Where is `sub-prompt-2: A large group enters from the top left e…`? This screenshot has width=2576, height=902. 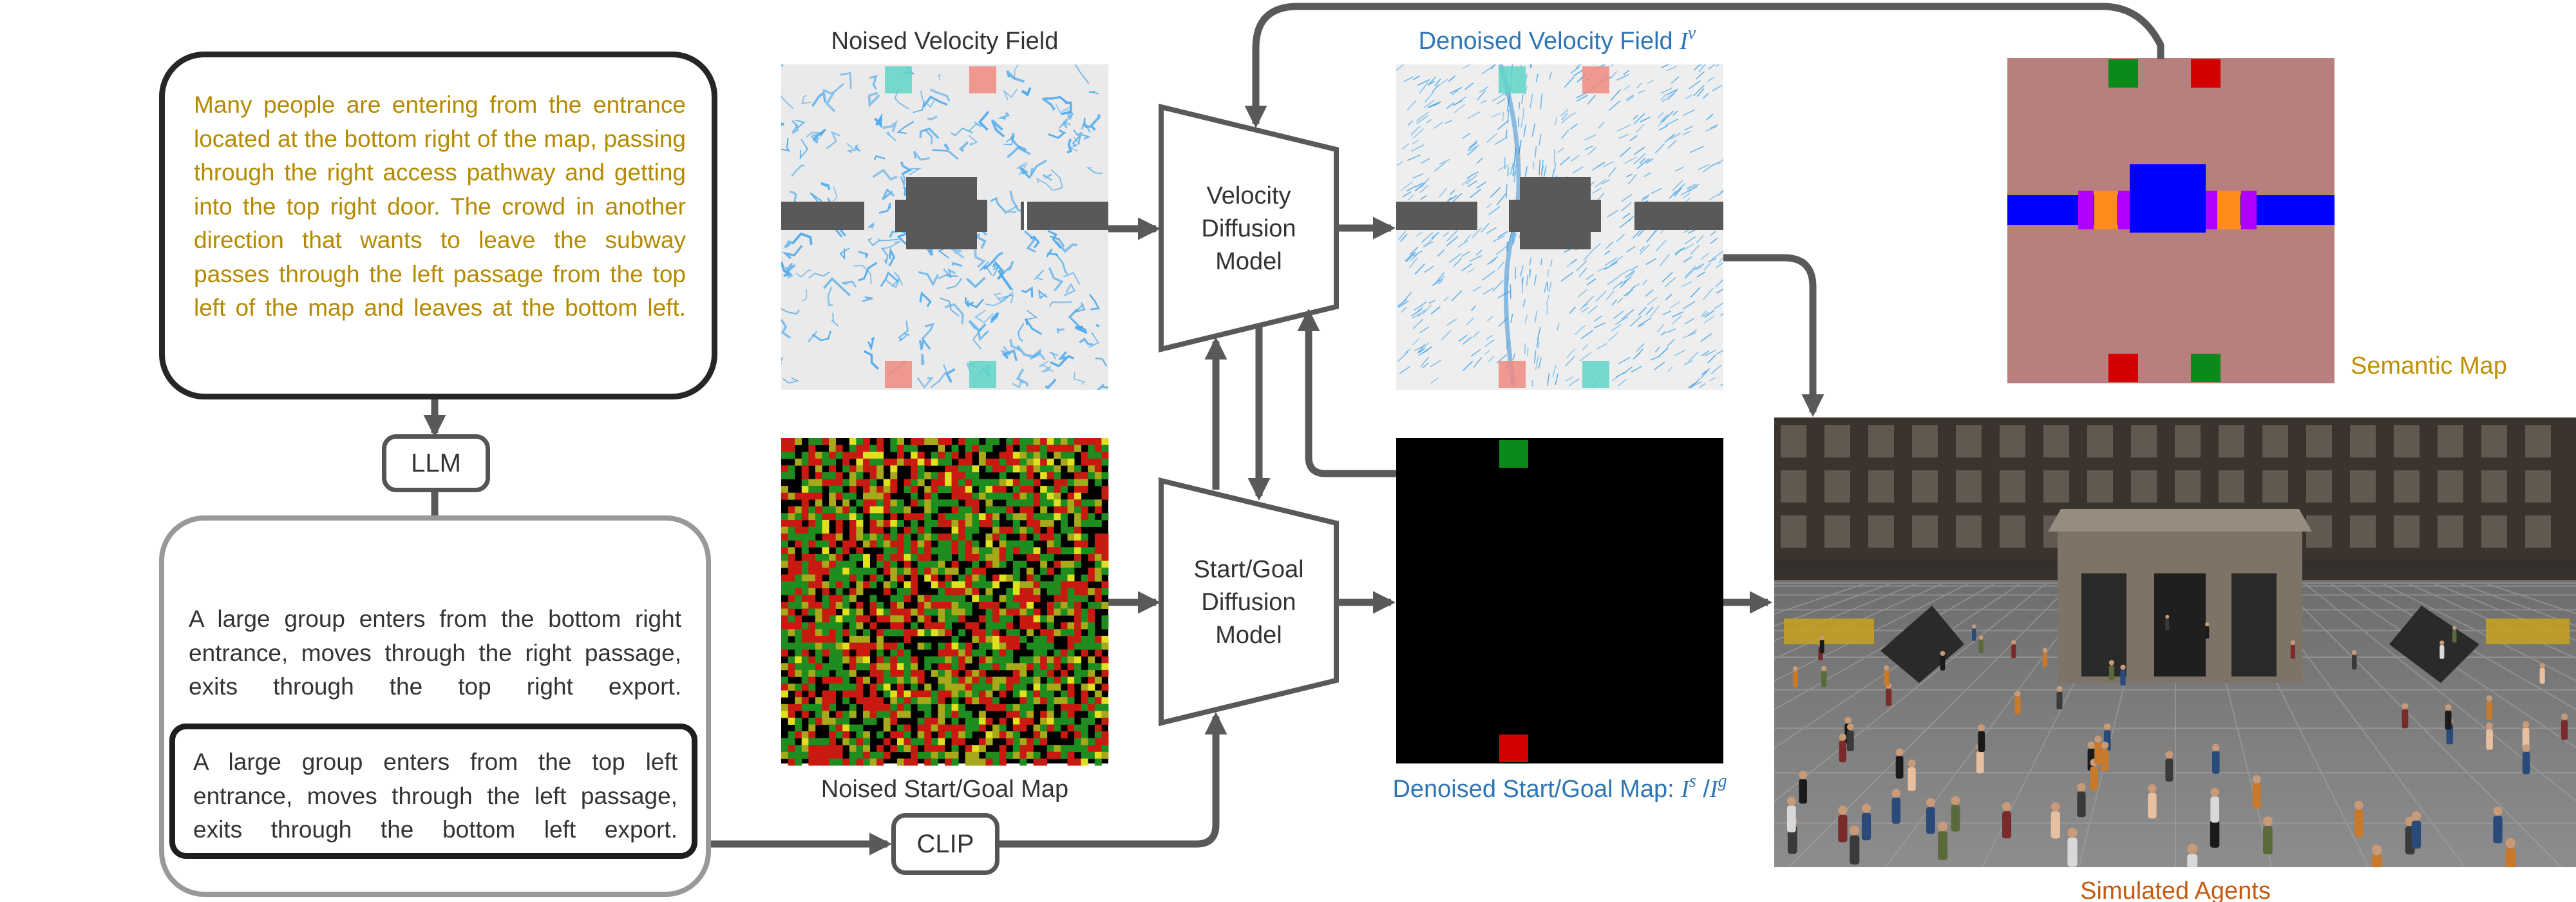 sub-prompt-2: A large group enters from the top left e… is located at coordinates (435, 796).